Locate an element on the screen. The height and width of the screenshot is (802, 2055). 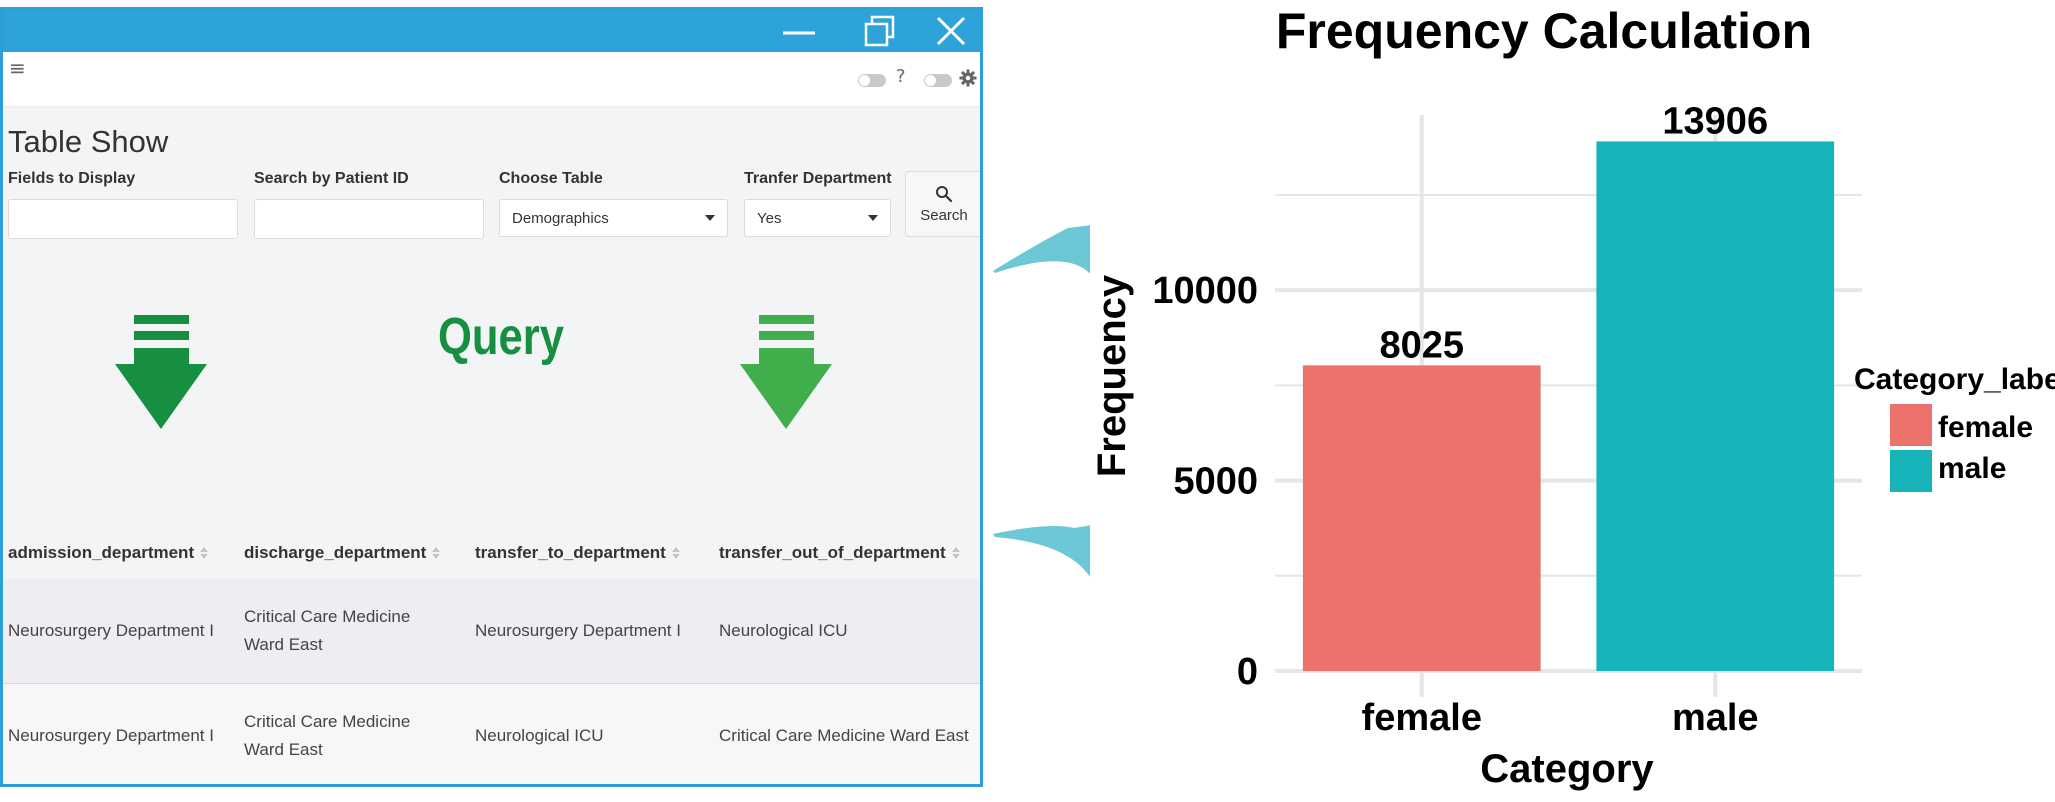
fields-to-display-input is located at coordinates (123, 219).